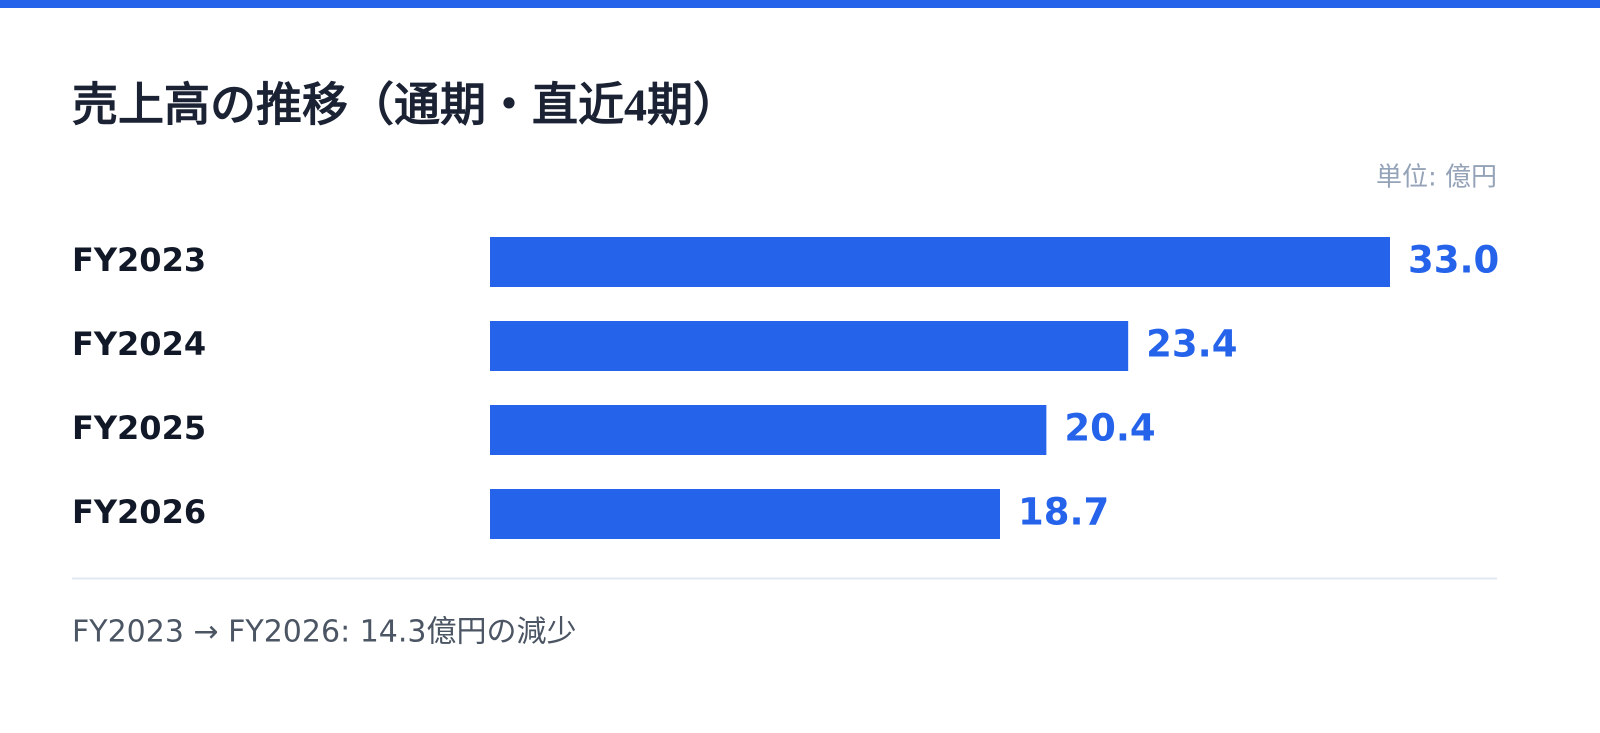 The image size is (1600, 733). What do you see at coordinates (800, 4) in the screenshot?
I see `top-accent` at bounding box center [800, 4].